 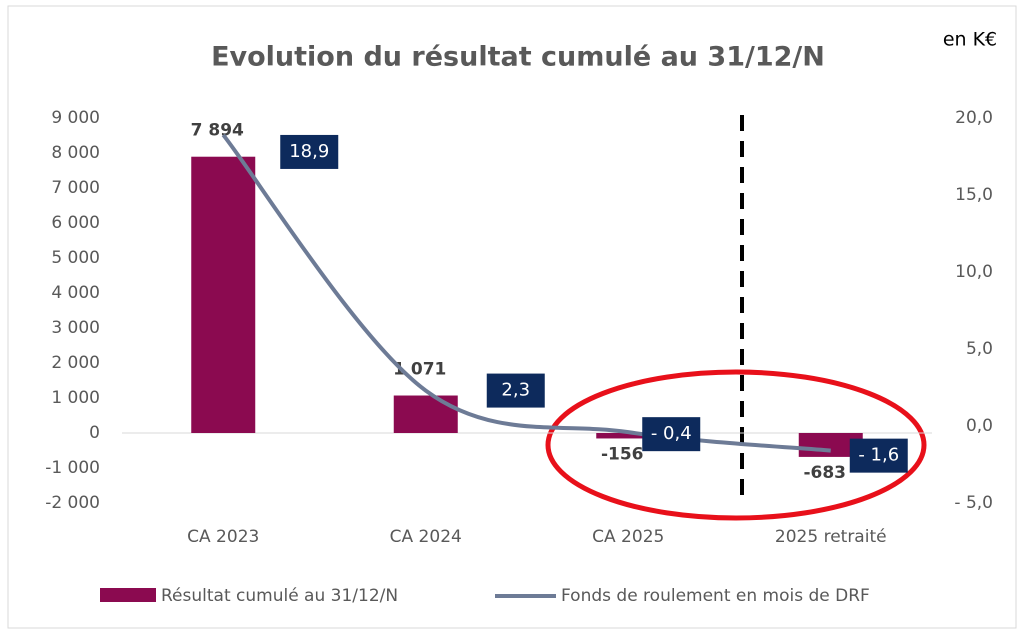 What do you see at coordinates (715, 596) in the screenshot?
I see `legend-label: Fonds de roulement en mois de DRF` at bounding box center [715, 596].